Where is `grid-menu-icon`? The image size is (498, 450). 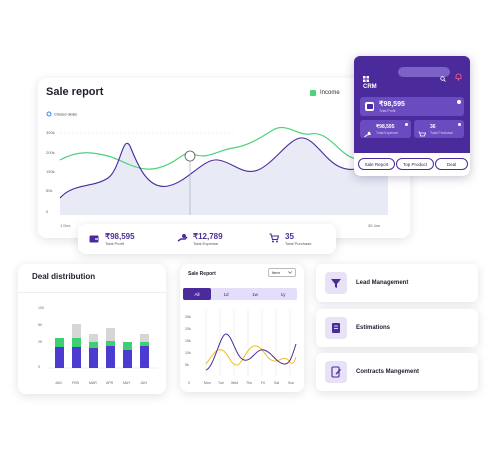 grid-menu-icon is located at coordinates (366, 78).